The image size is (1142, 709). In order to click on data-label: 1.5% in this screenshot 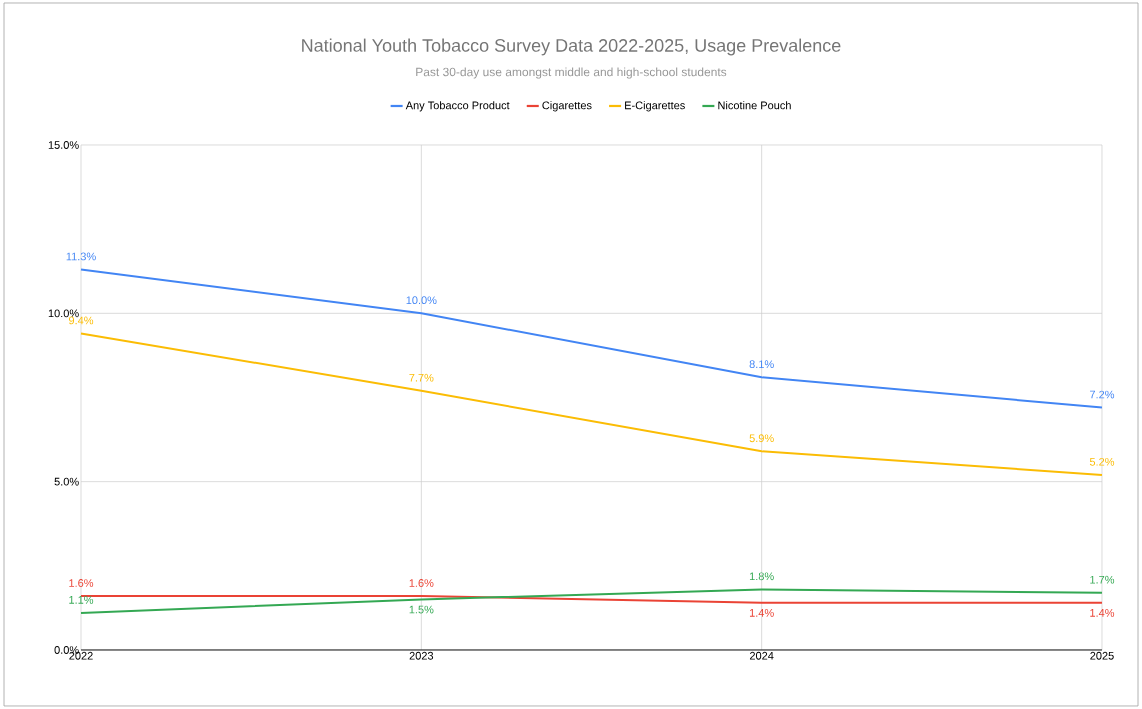, I will do `click(421, 609)`.